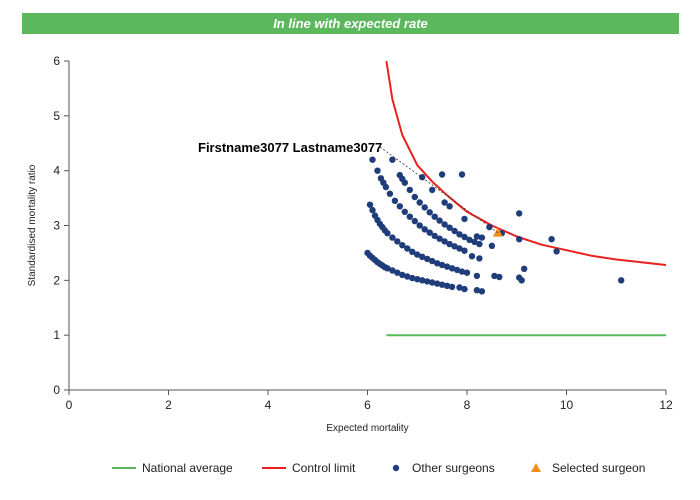 This screenshot has width=700, height=500. I want to click on x-tick-label: 4, so click(268, 405).